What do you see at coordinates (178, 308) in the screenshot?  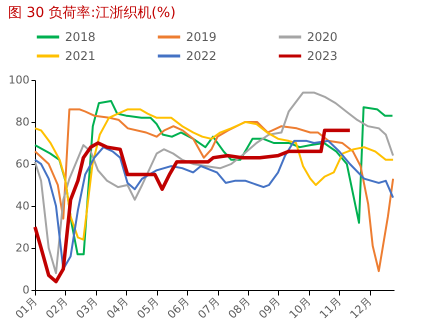 I see `x-tick-label: 06月` at bounding box center [178, 308].